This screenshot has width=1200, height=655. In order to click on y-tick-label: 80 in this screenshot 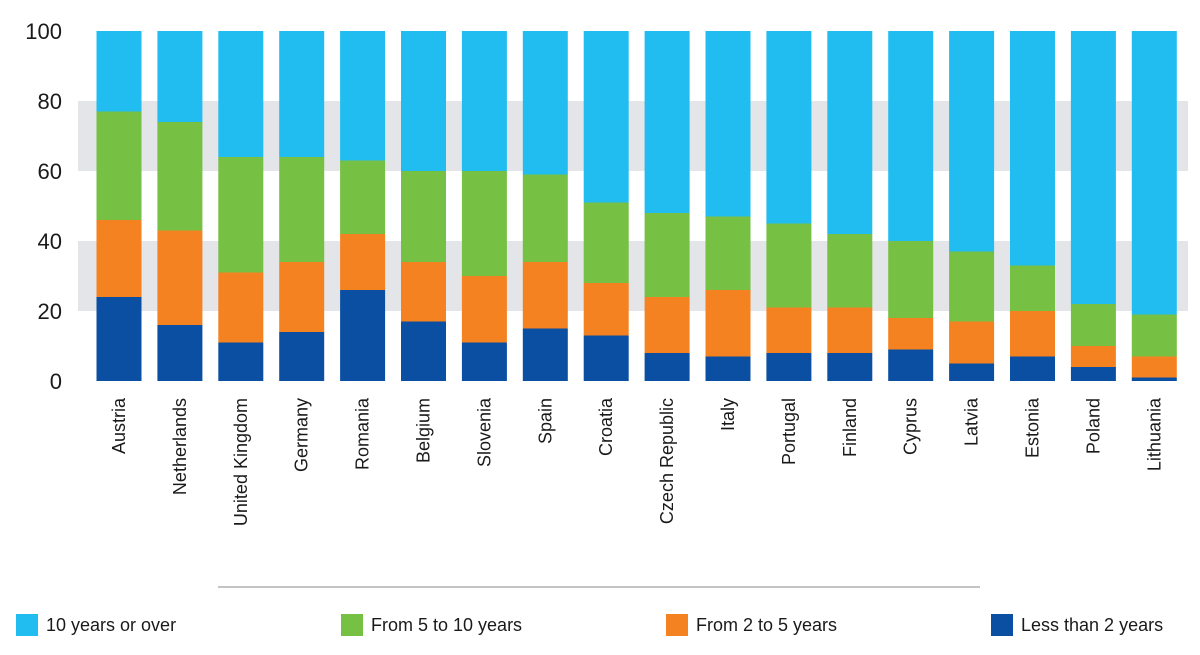, I will do `click(50, 101)`.